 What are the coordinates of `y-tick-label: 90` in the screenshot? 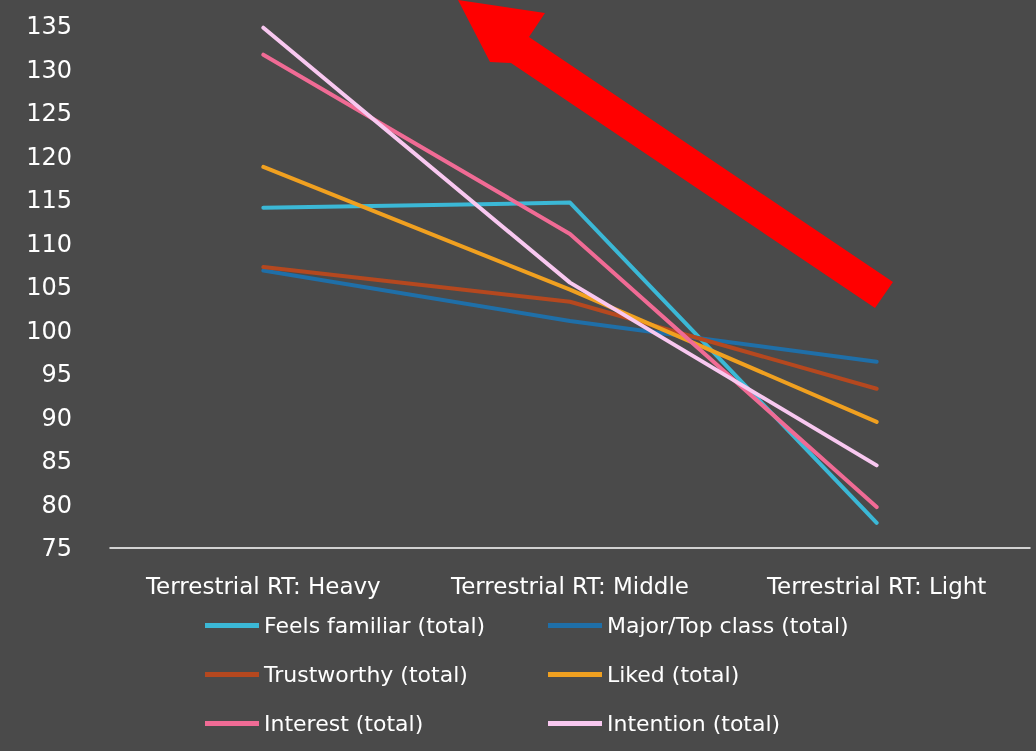 It's located at (56, 417).